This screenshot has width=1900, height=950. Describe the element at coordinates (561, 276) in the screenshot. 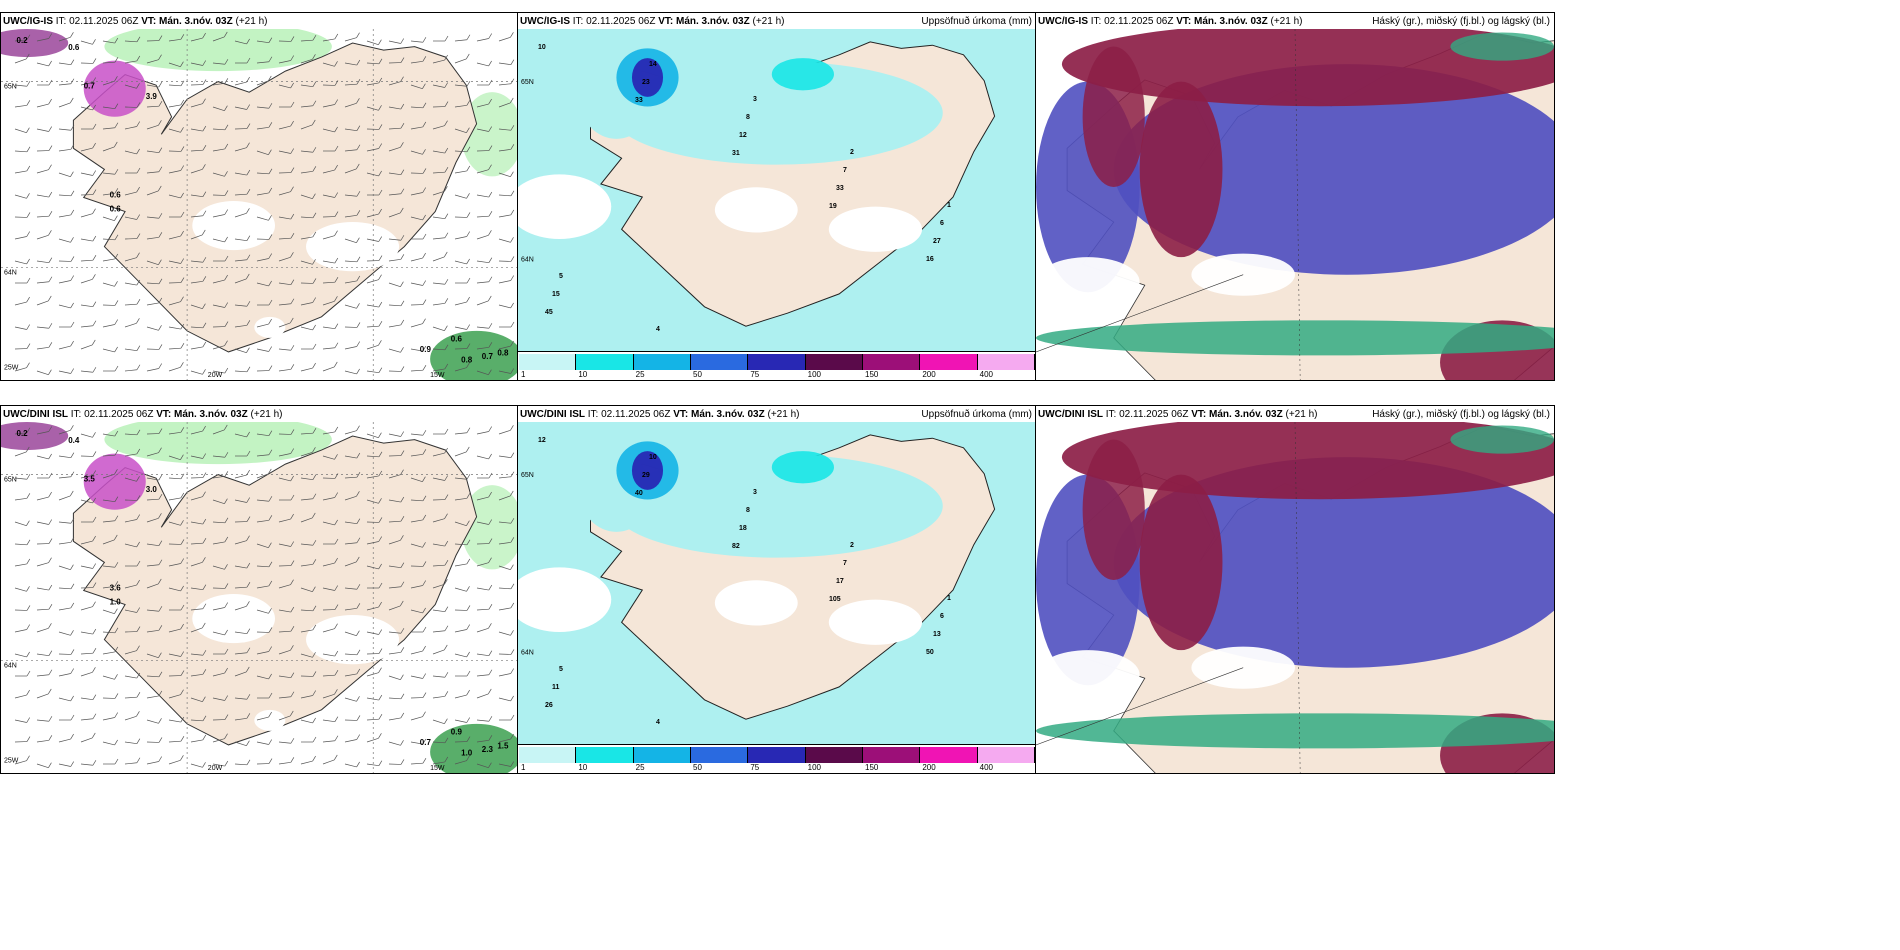

I see `precip-value: 5` at that location.